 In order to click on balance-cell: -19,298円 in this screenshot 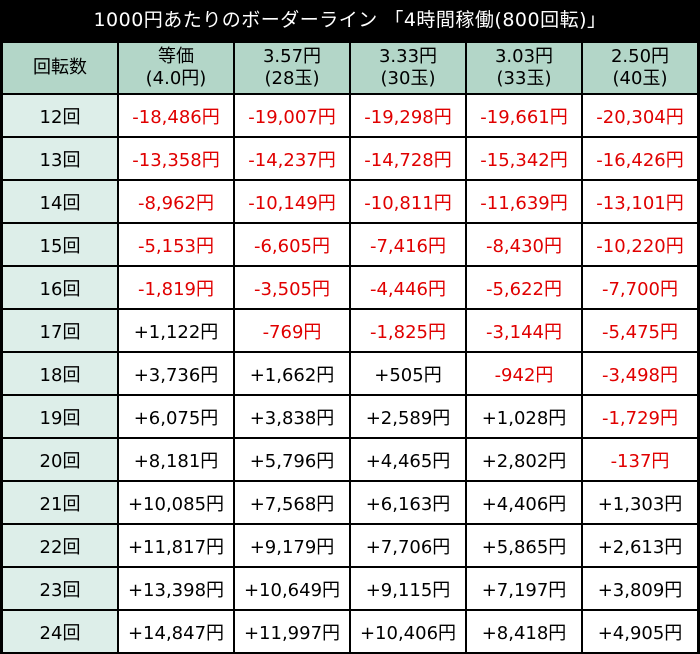, I will do `click(408, 115)`.